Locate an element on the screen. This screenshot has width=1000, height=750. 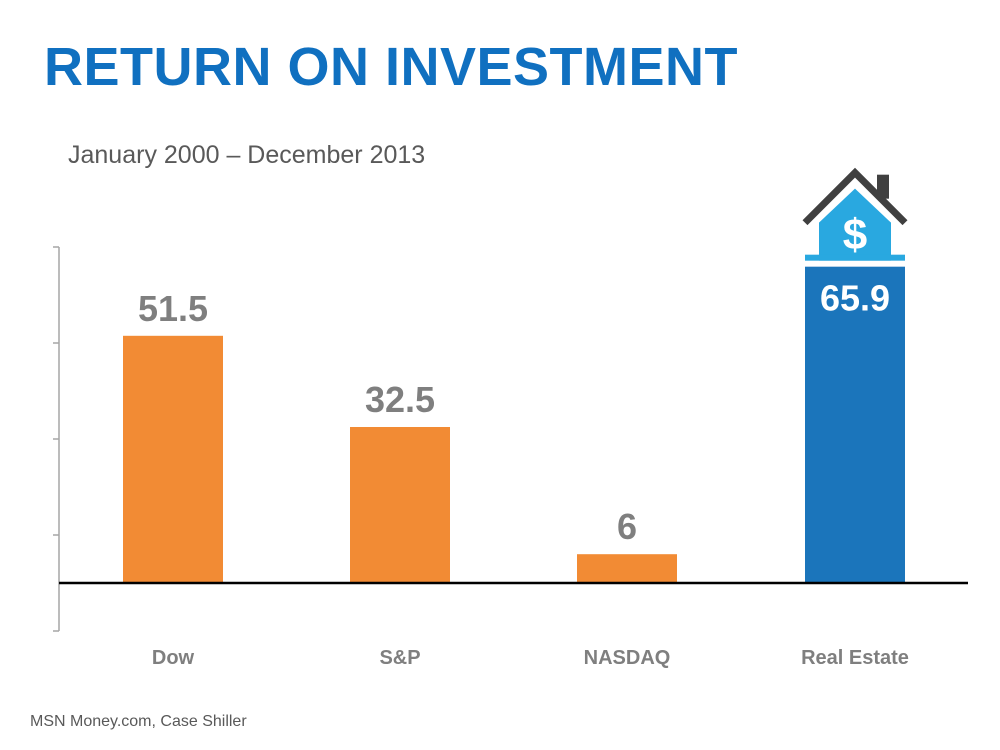
dollar-symbol: $ is located at coordinates (855, 235).